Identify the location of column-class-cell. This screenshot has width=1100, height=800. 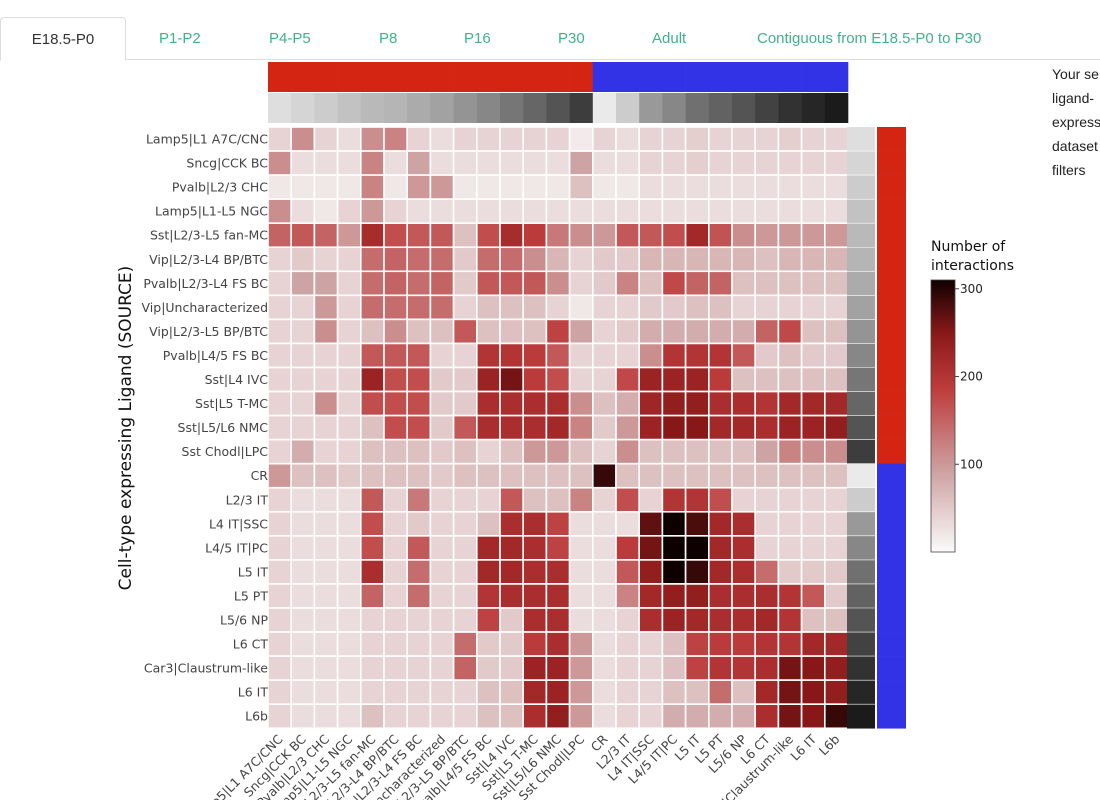
(651, 77).